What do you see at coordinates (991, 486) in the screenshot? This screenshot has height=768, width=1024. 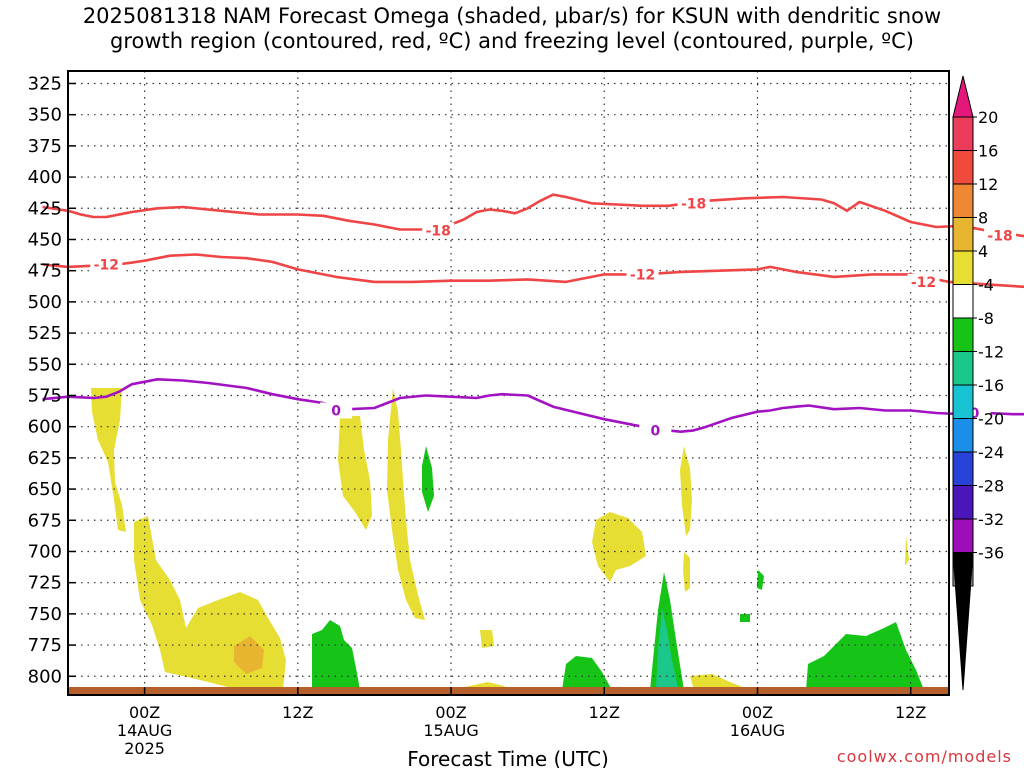 I see `colorbar-label: -28` at bounding box center [991, 486].